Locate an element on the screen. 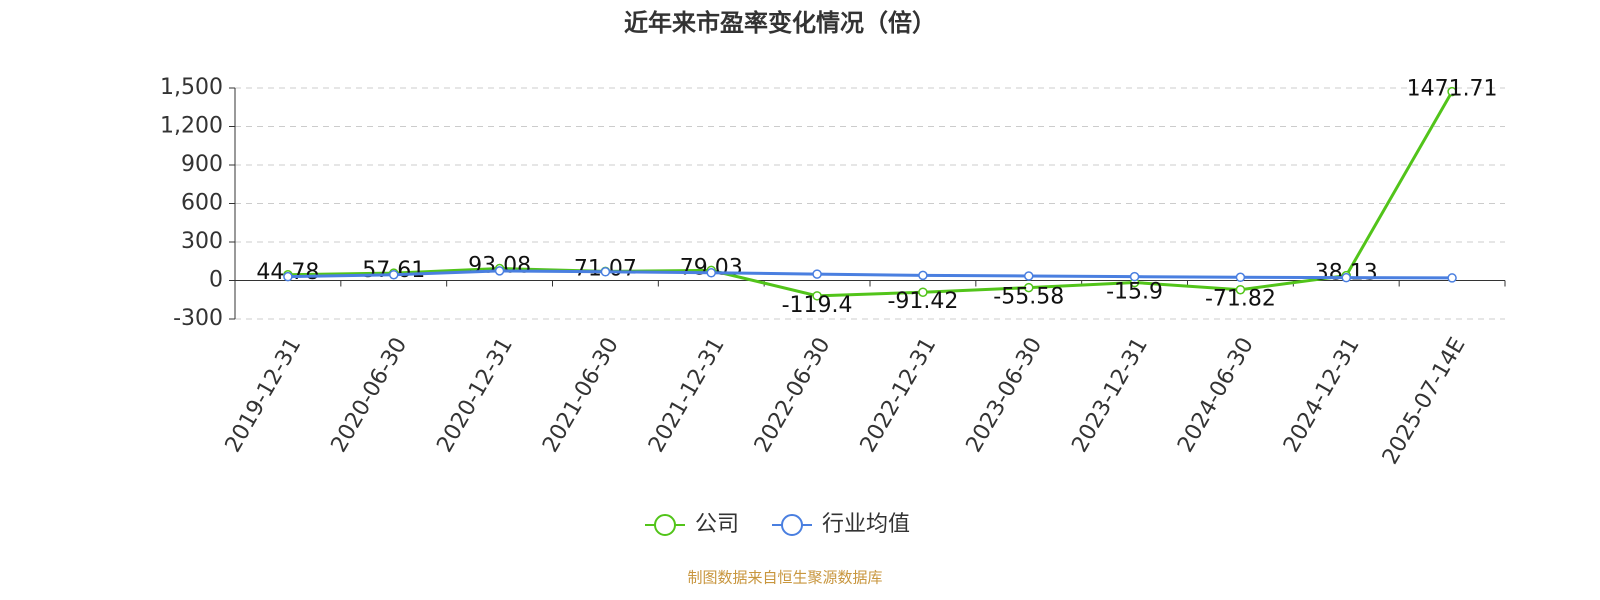 The image size is (1600, 600). y-tick-label: -300 is located at coordinates (198, 318).